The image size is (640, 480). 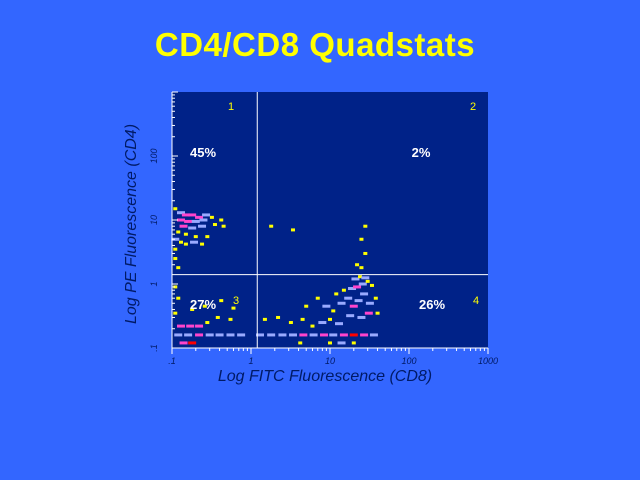 I want to click on slide-title: CD4/CD8 Quadstats, so click(x=315, y=44).